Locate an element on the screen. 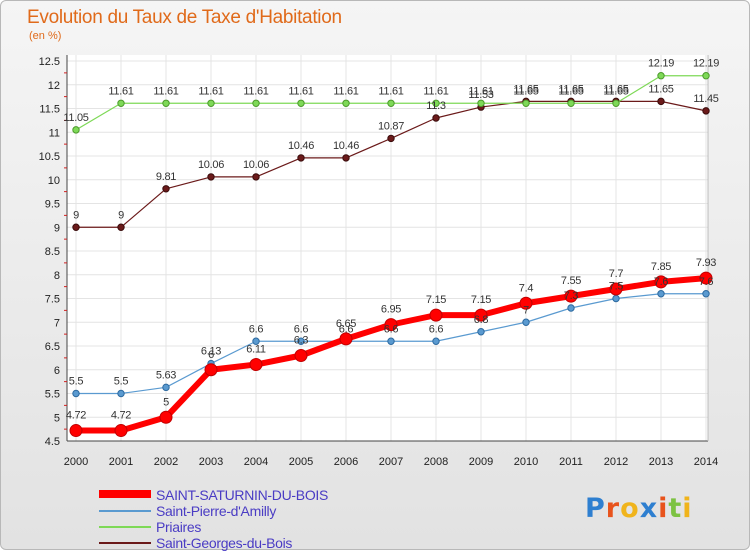 Image resolution: width=750 pixels, height=551 pixels. y-tick-label: 6.5 is located at coordinates (52, 347).